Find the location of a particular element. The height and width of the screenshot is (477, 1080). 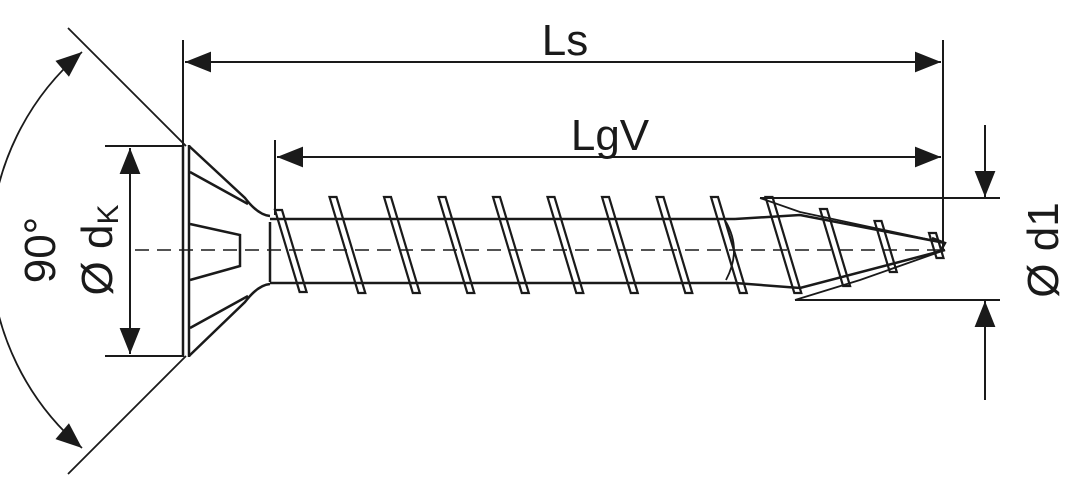

d1-dimension is located at coordinates (880, 262).